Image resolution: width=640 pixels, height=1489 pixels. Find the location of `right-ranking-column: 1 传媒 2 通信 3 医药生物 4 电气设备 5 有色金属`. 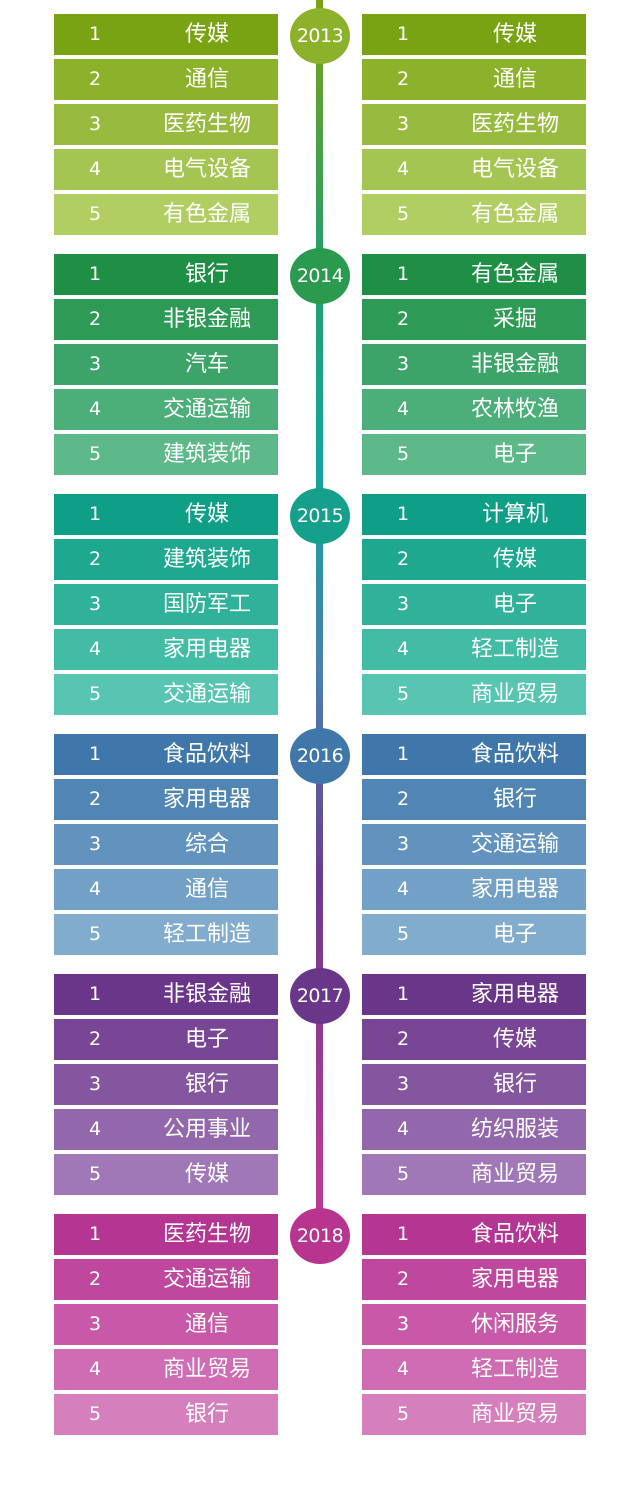

right-ranking-column: 1 传媒 2 通信 3 医药生物 4 电气设备 5 有色金属 is located at coordinates (474, 126).